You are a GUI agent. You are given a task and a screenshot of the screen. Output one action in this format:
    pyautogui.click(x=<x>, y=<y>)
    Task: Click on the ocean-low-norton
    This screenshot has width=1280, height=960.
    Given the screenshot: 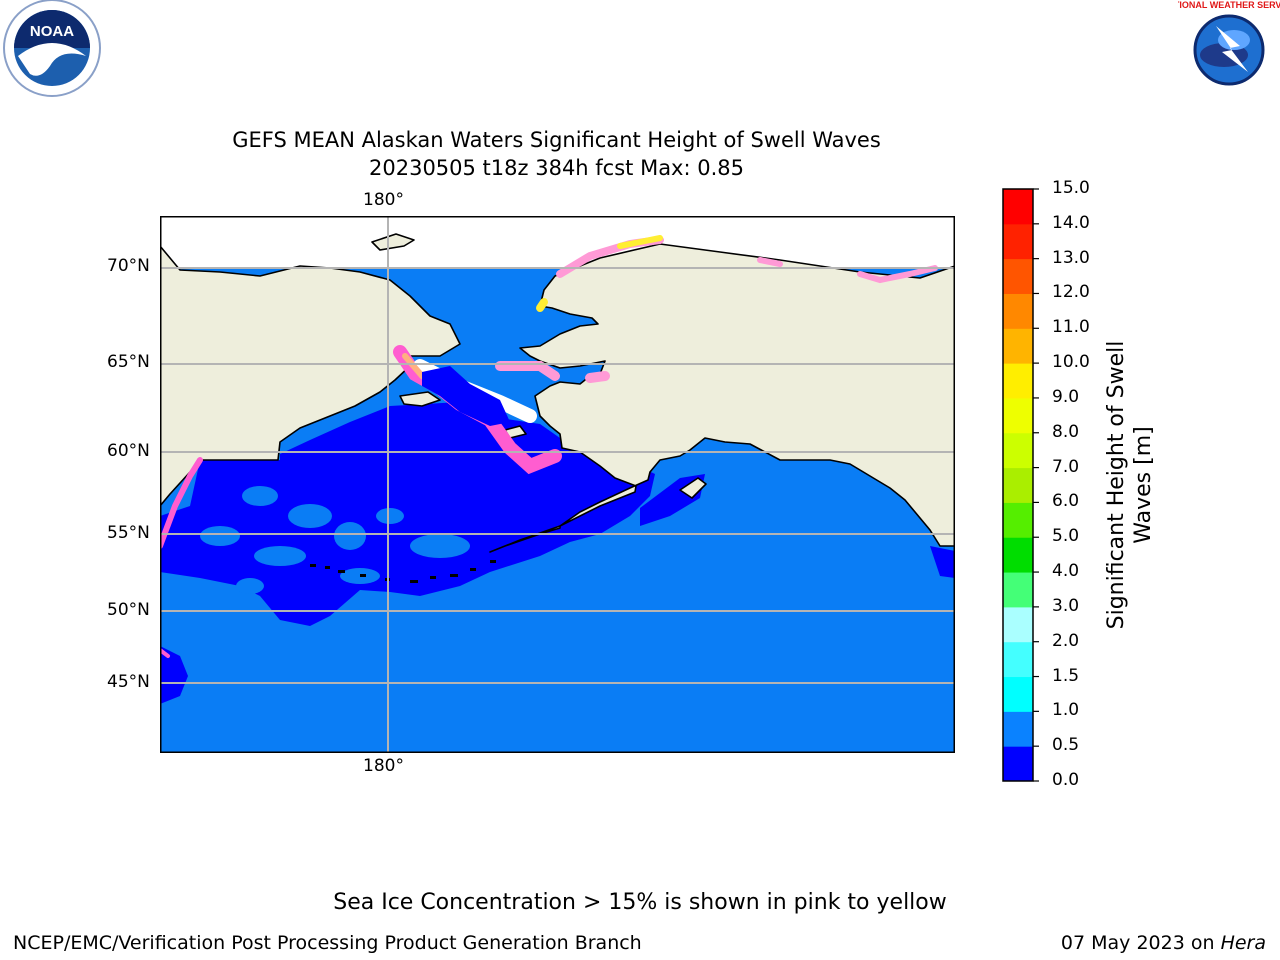 What is the action you would take?
    pyautogui.click(x=466, y=396)
    